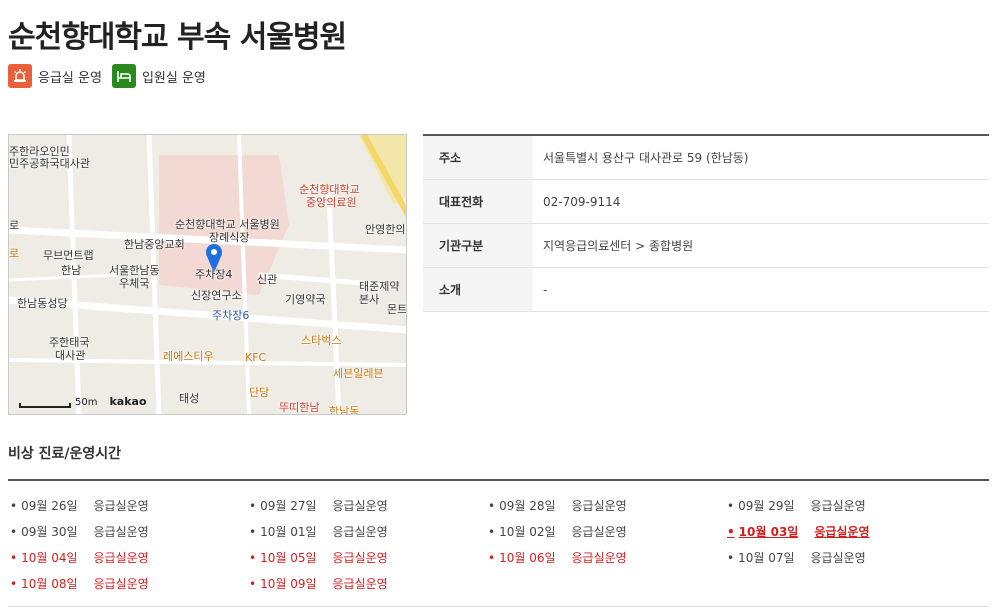 The width and height of the screenshot is (1000, 610). Describe the element at coordinates (766, 506) in the screenshot. I see `schedule-date: 09월 29일` at that location.